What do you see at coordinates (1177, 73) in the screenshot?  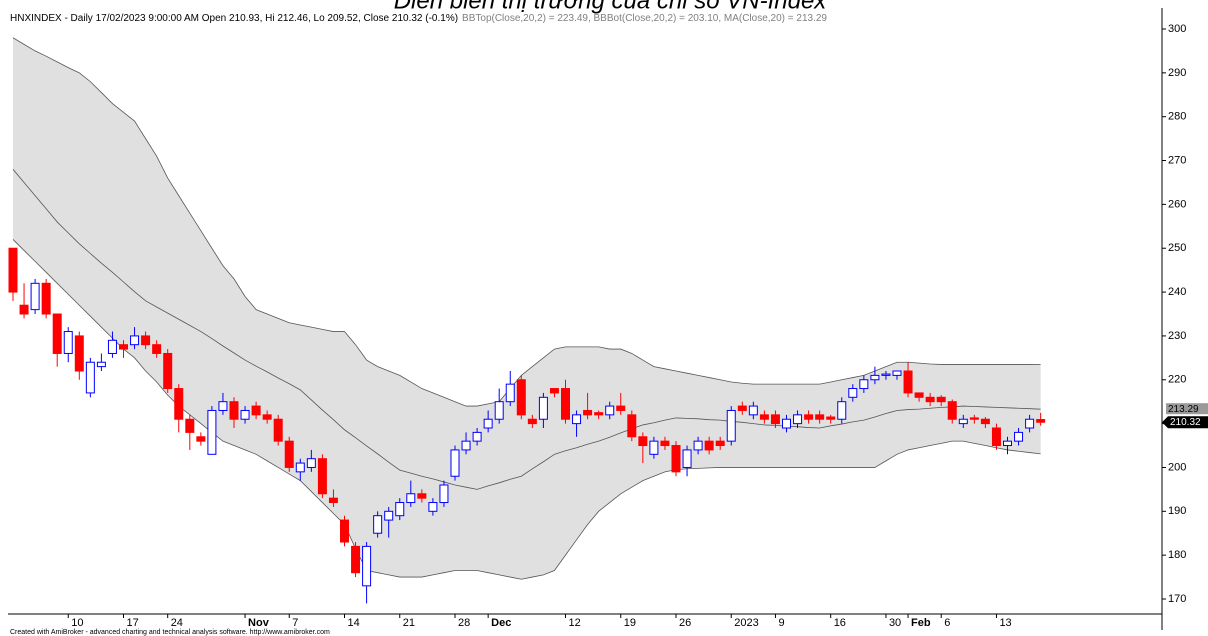 I see `y-tick-label: 290` at bounding box center [1177, 73].